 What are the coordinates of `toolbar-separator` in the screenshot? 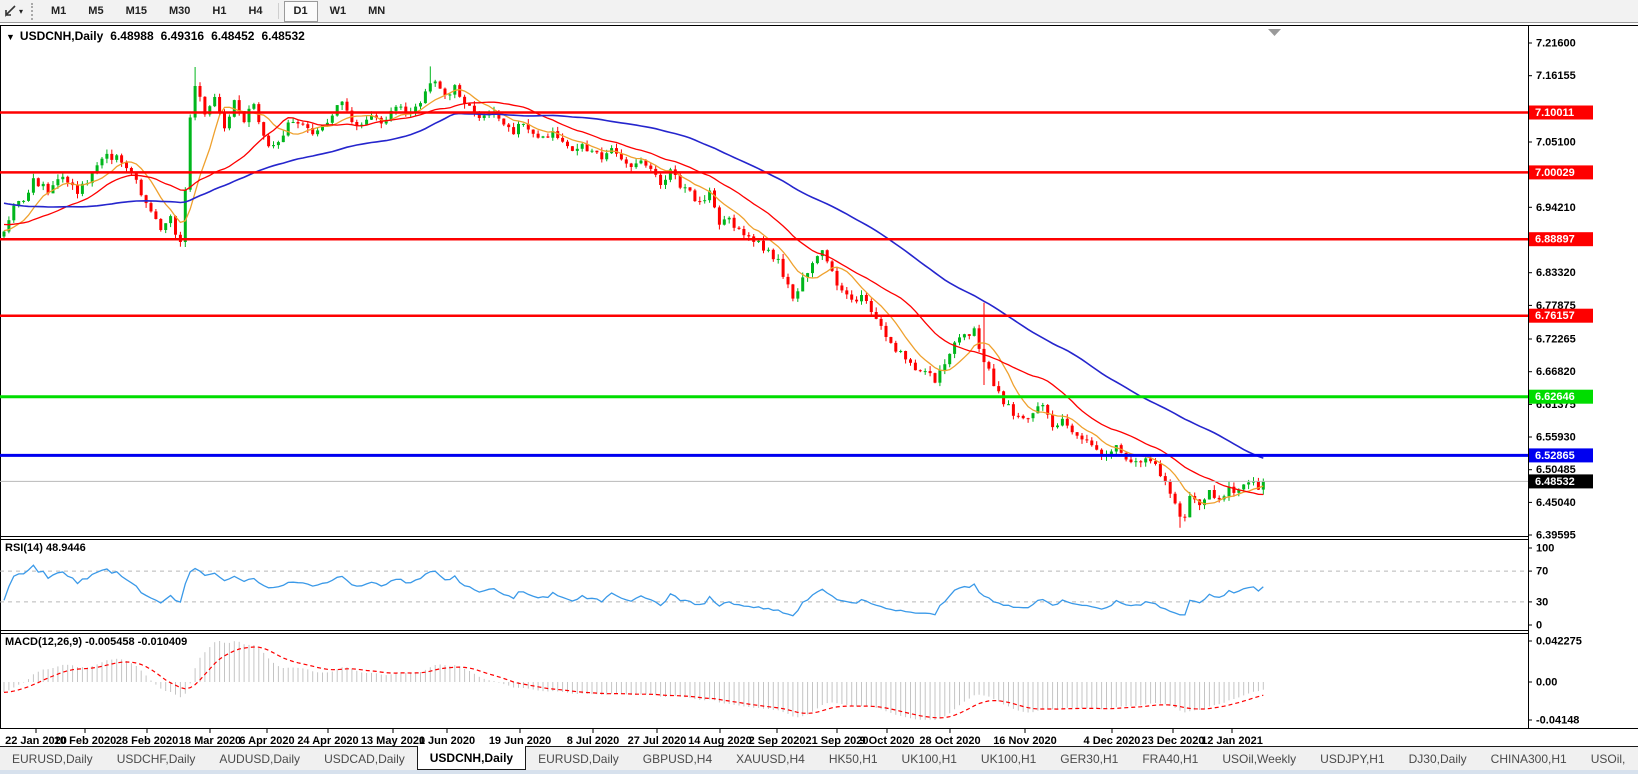 It's located at (278, 11).